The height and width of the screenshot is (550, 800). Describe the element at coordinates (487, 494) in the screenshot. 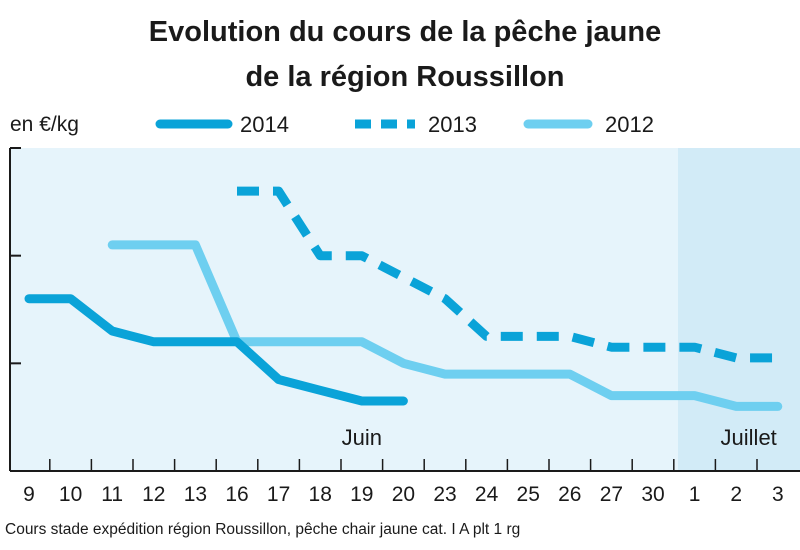

I see `x-tick-label: 24` at that location.